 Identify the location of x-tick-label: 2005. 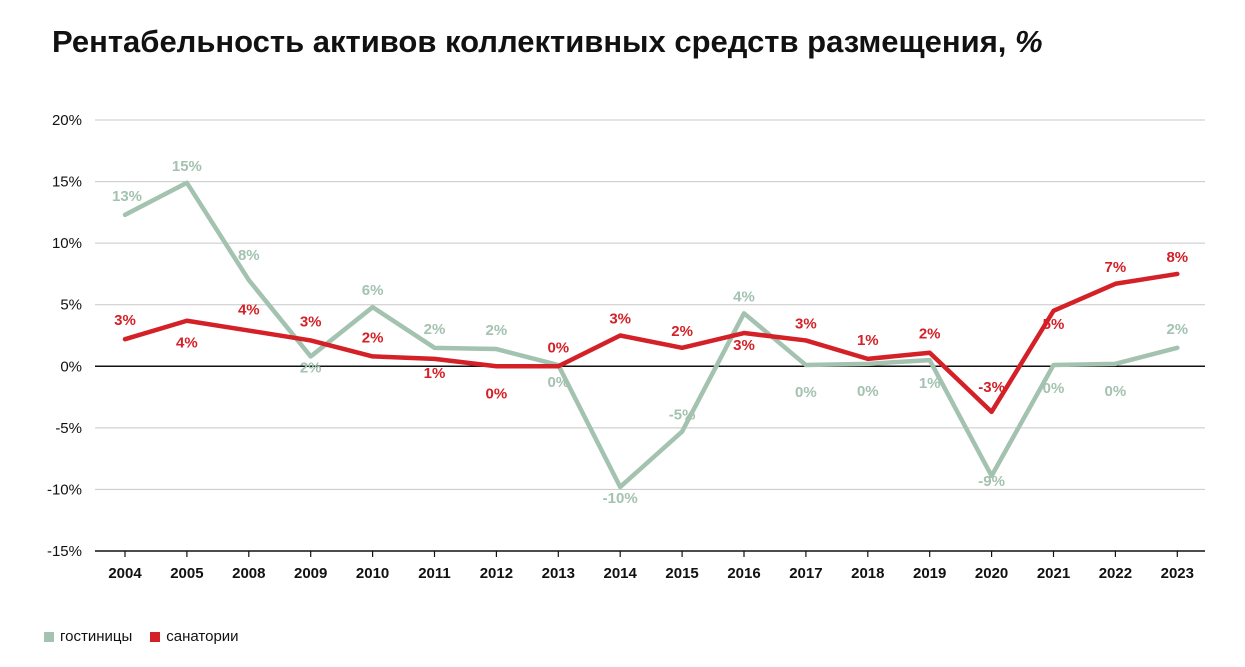
(186, 573).